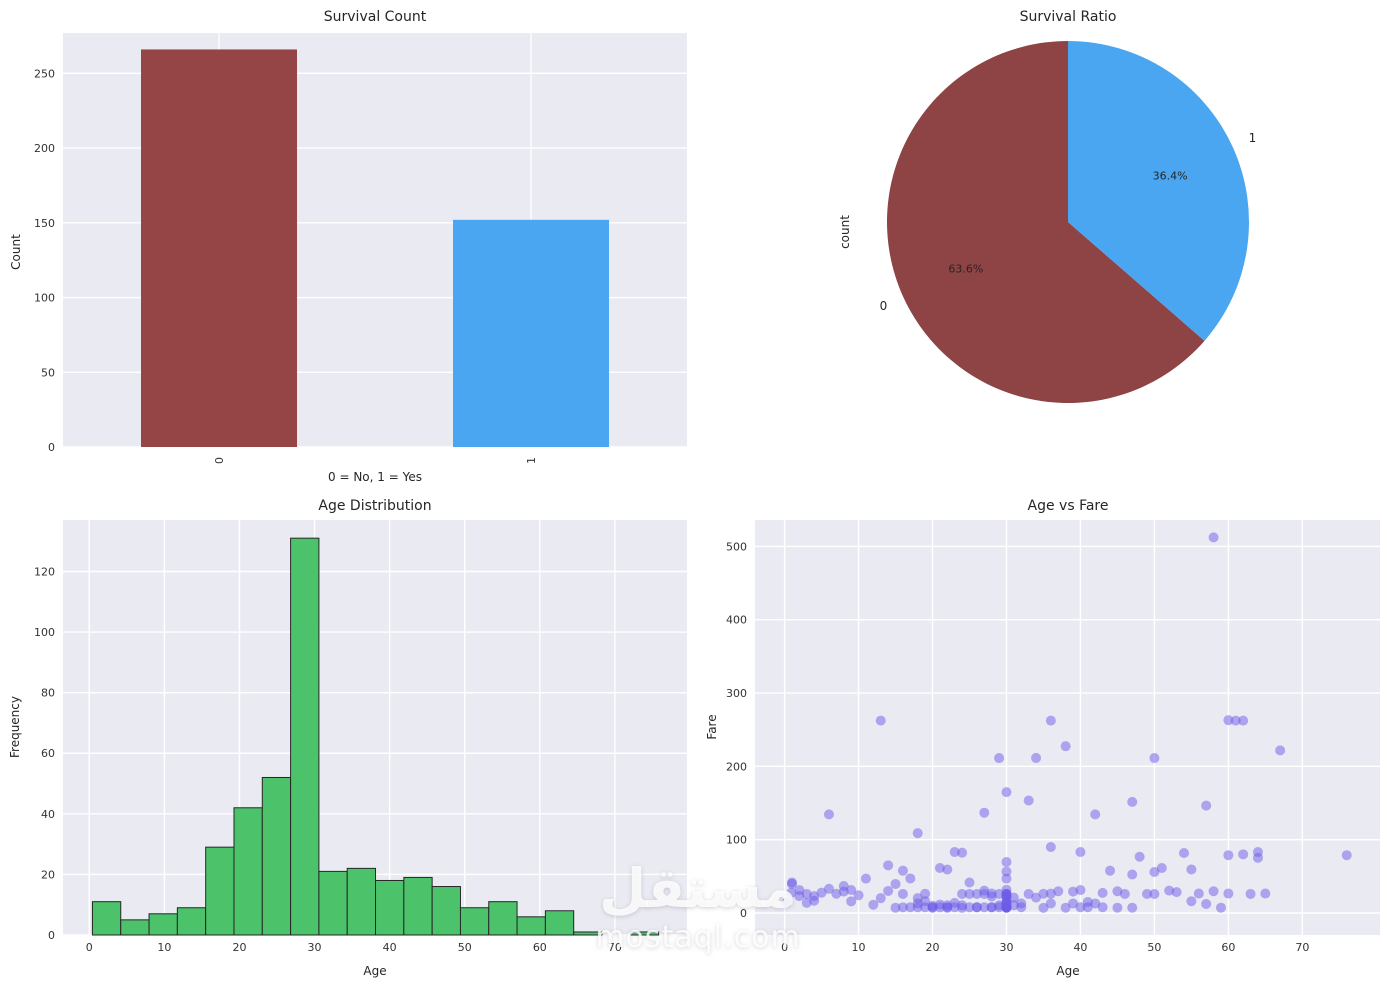 The width and height of the screenshot is (1390, 990). Describe the element at coordinates (375, 506) in the screenshot. I see `age-distribution-title: Age Distribution` at that location.